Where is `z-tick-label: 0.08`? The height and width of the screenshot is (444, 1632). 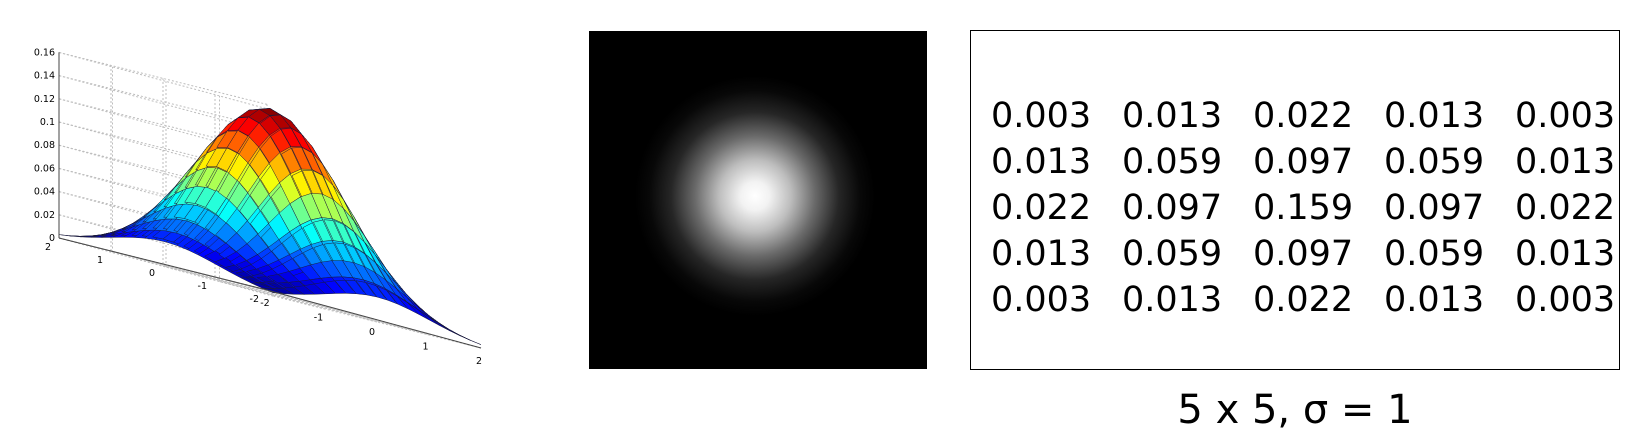
z-tick-label: 0.08 is located at coordinates (44, 145).